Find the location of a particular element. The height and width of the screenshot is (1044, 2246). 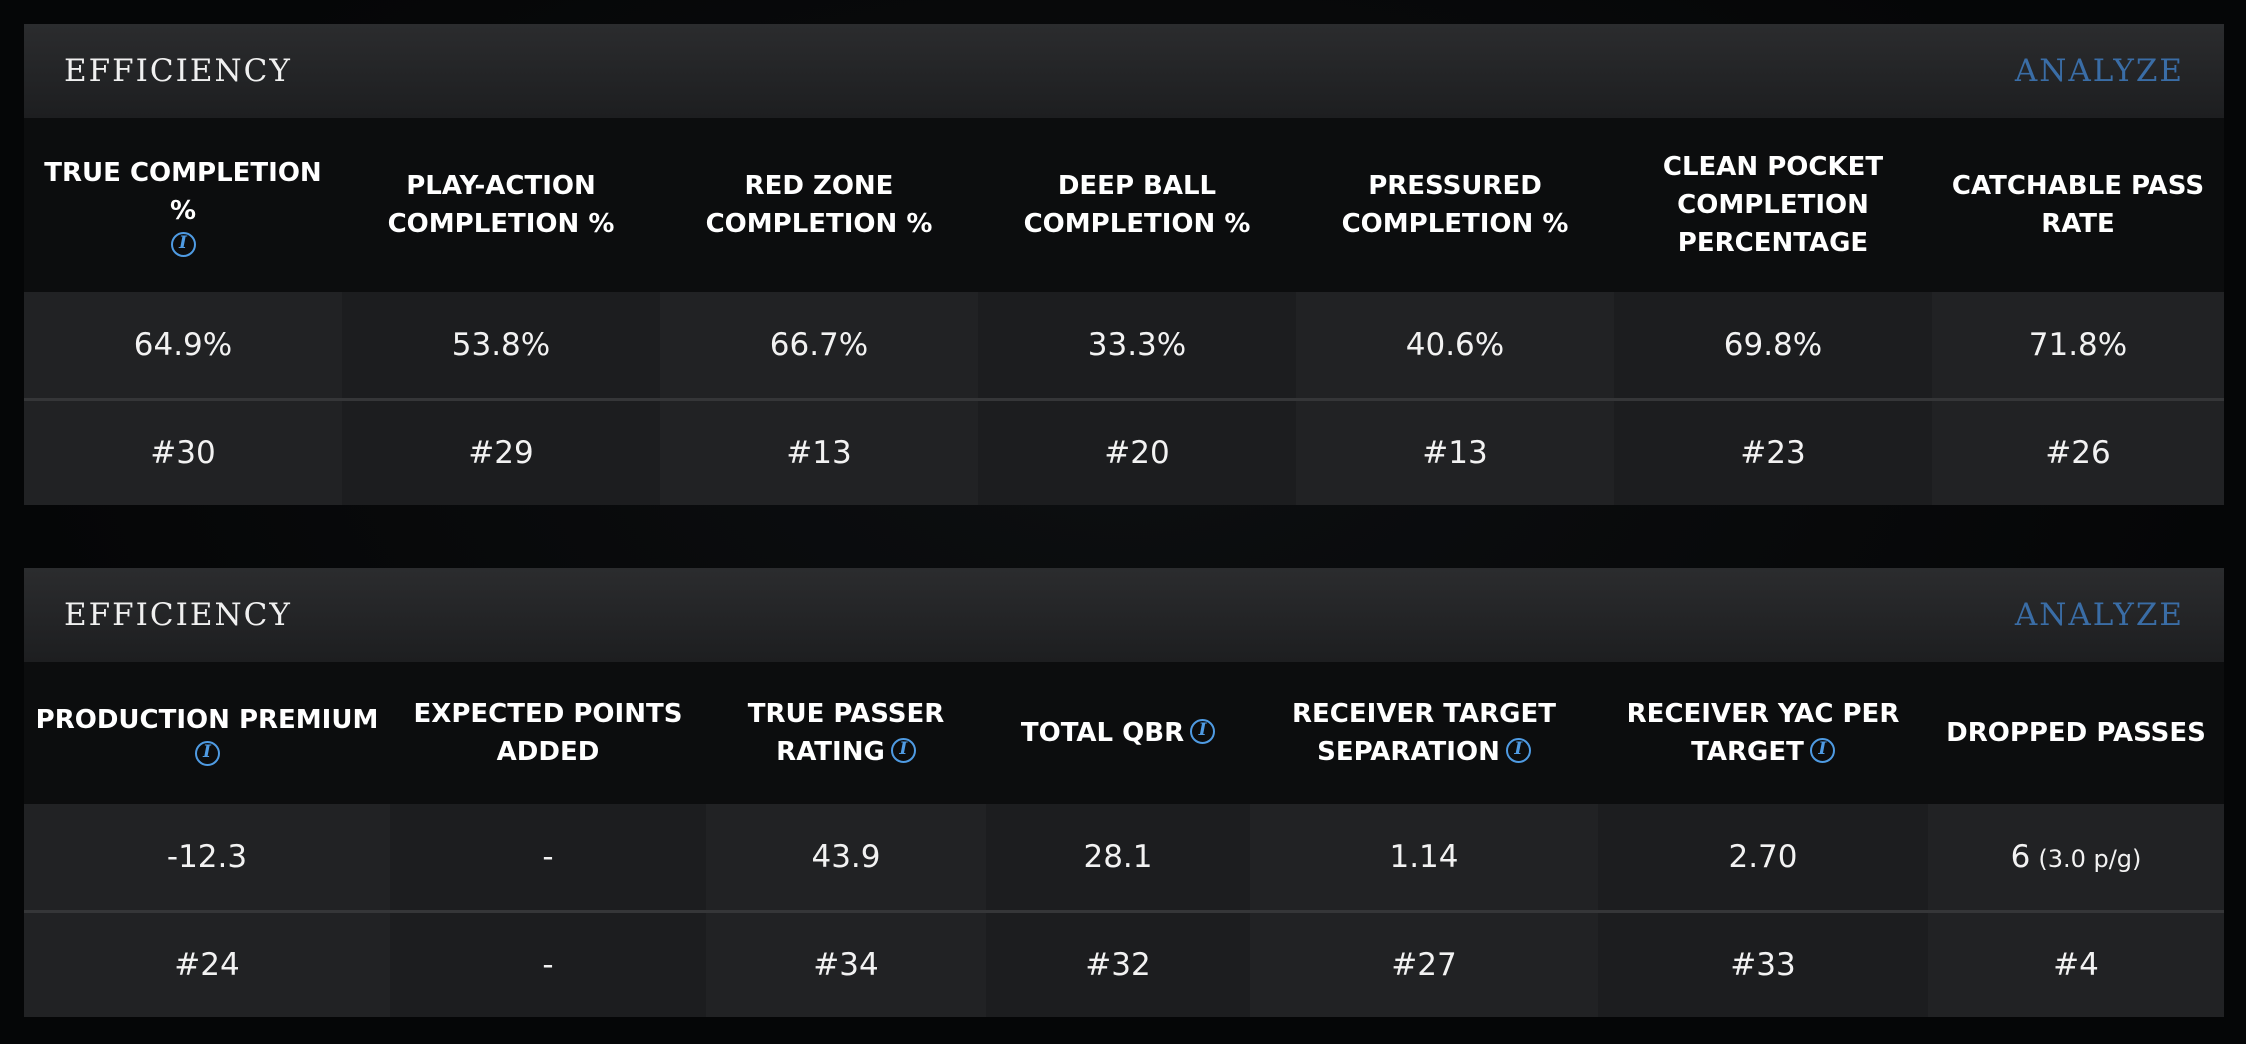

column-header-label: PLAY-ACTION COMPLETION % is located at coordinates (501, 205).